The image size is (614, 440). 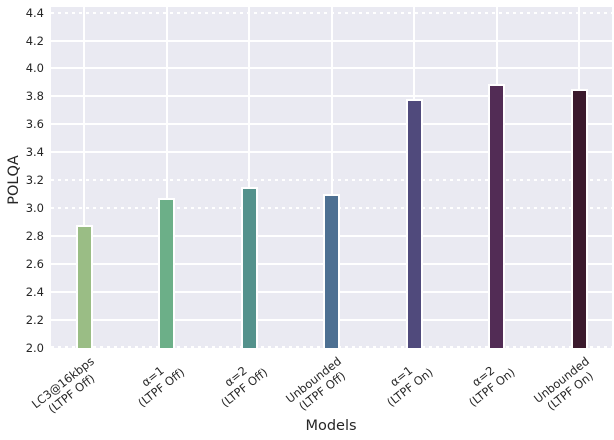 What do you see at coordinates (34, 236) in the screenshot?
I see `y-tick-label: 2.8` at bounding box center [34, 236].